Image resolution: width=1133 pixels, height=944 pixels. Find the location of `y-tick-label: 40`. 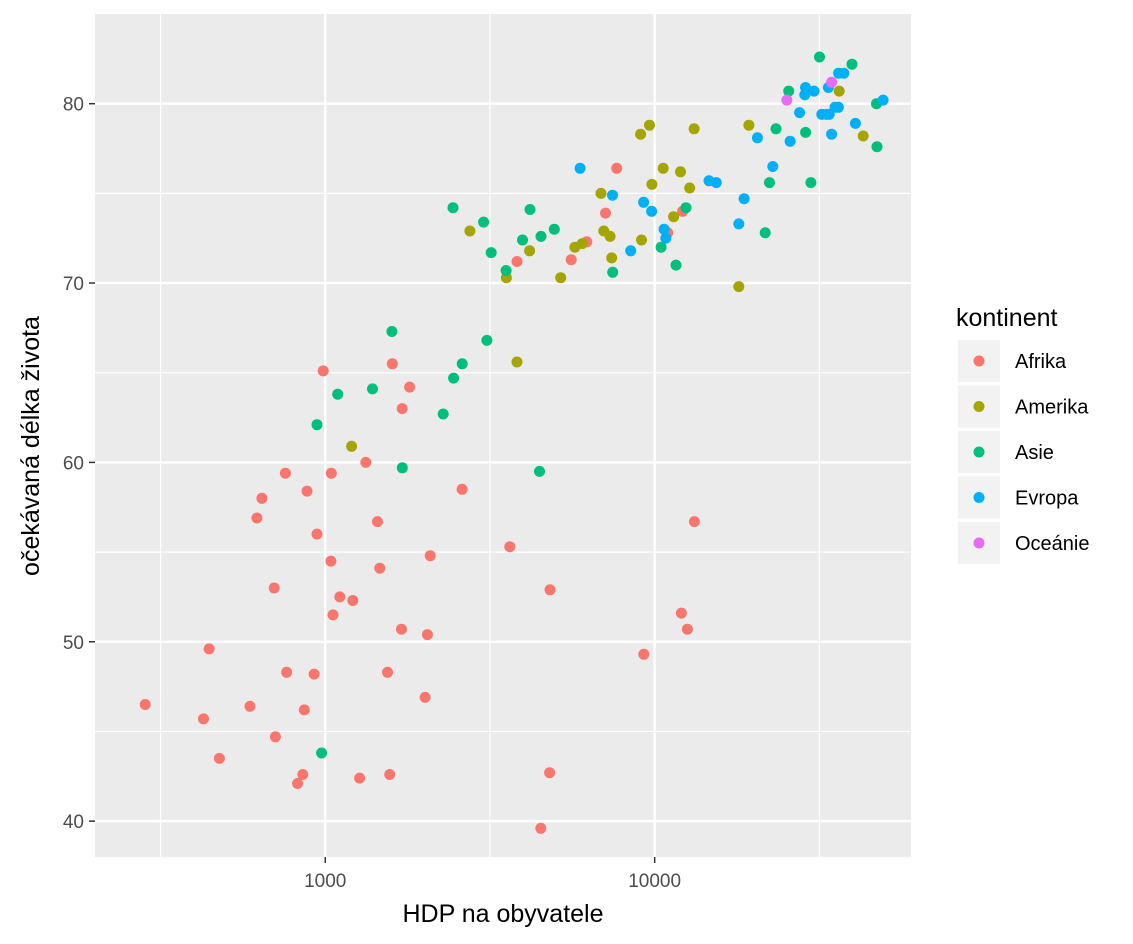

y-tick-label: 40 is located at coordinates (73, 822).